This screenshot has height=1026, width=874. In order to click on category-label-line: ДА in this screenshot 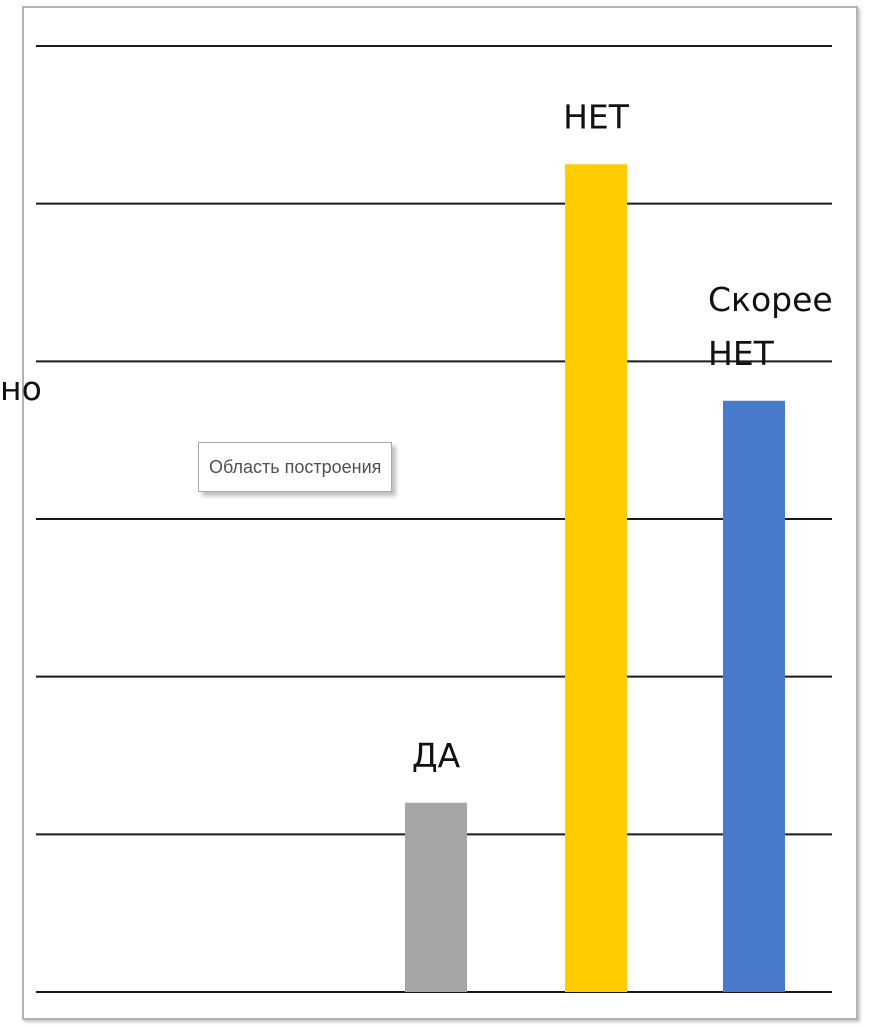, I will do `click(436, 755)`.